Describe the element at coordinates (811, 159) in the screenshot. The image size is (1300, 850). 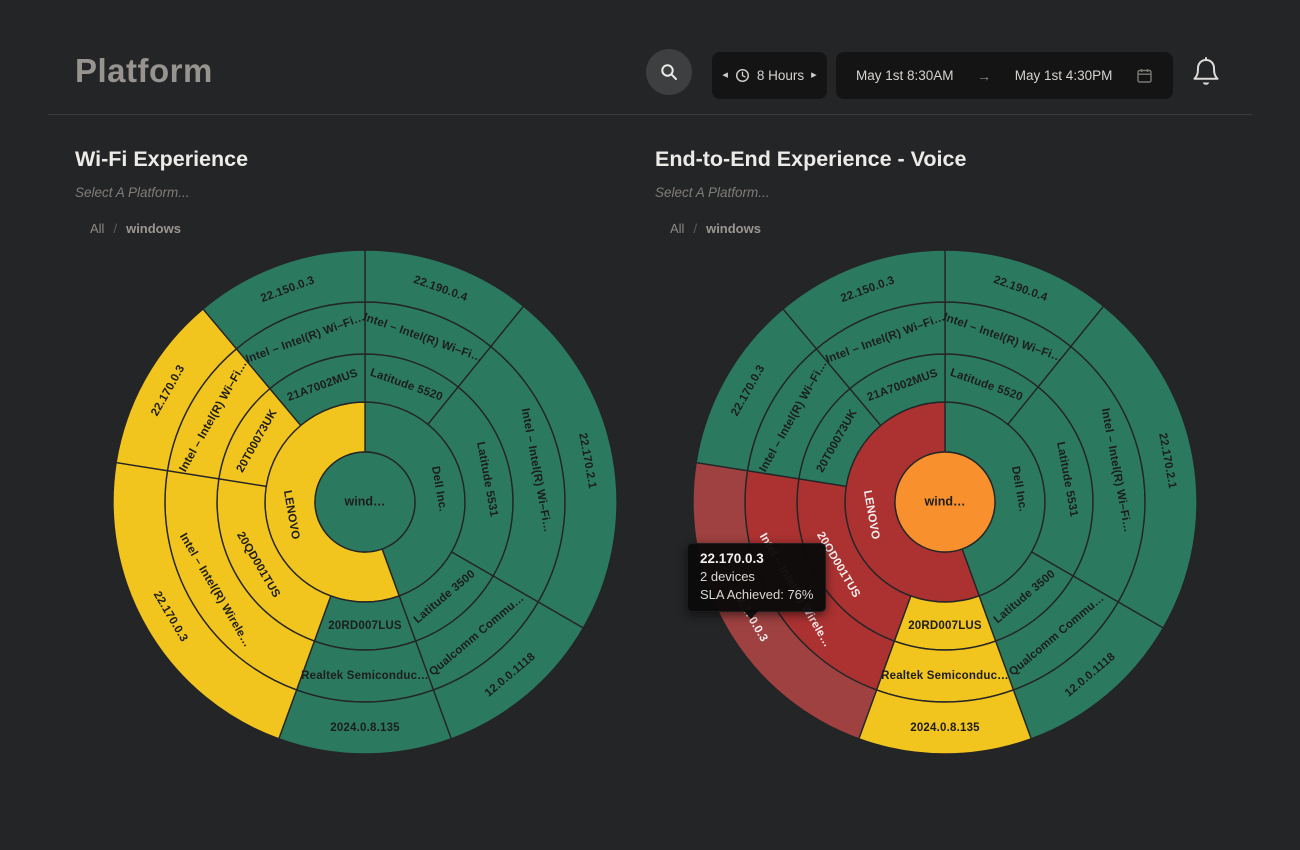
I see `chart-title-e2e-voice: End-to-End Experience - Voice` at that location.